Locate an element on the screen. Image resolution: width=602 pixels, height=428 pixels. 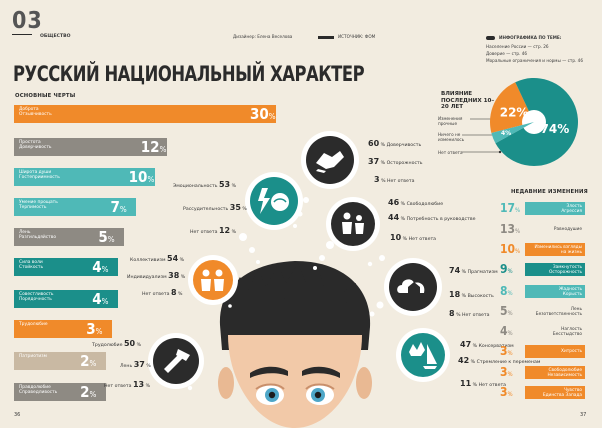
stat-item: Нет ответа 13 % is located at coordinates (127, 384).